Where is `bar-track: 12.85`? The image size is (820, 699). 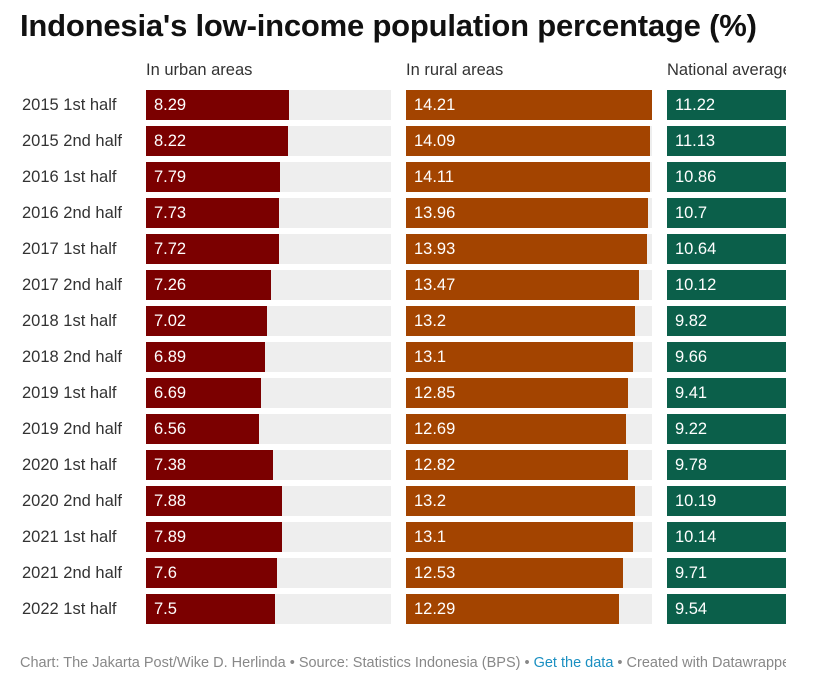 bar-track: 12.85 is located at coordinates (529, 393).